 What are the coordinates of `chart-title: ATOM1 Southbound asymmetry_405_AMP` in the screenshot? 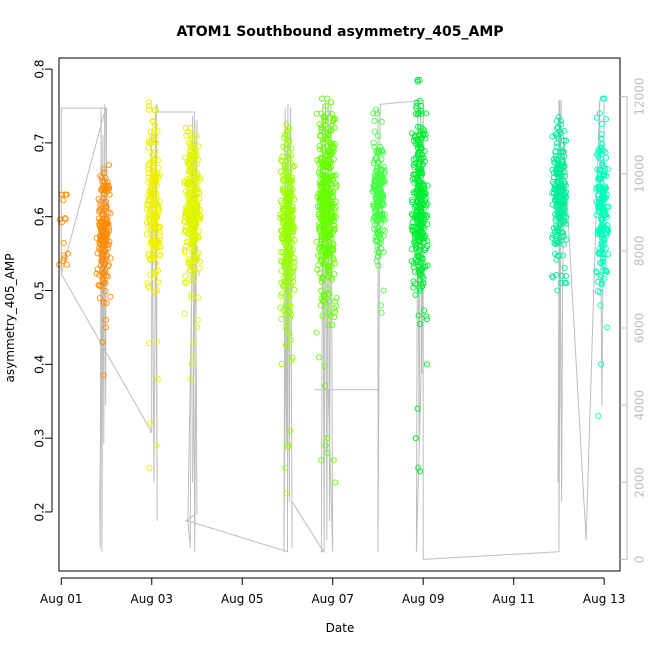 It's located at (339, 32).